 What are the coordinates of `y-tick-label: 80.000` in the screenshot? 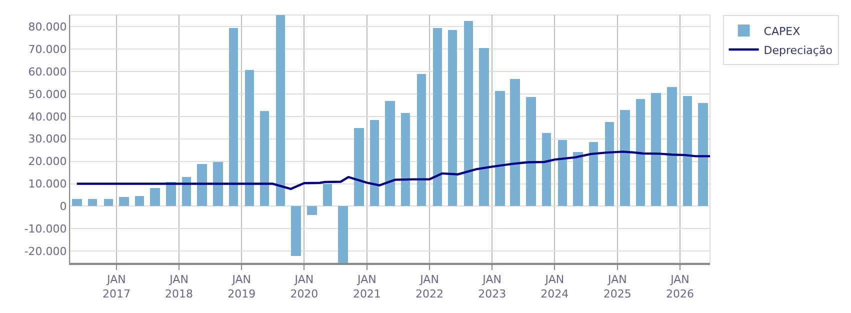 It's located at (47, 27).